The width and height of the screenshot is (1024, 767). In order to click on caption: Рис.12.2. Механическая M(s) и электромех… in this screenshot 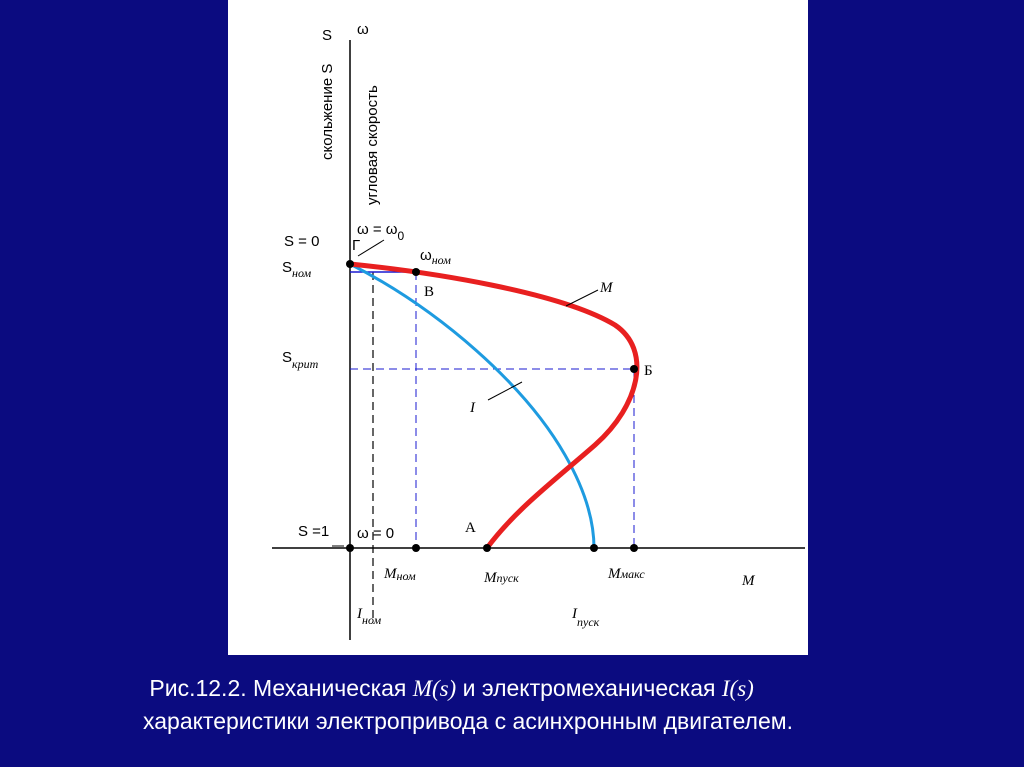, I will do `click(573, 705)`.